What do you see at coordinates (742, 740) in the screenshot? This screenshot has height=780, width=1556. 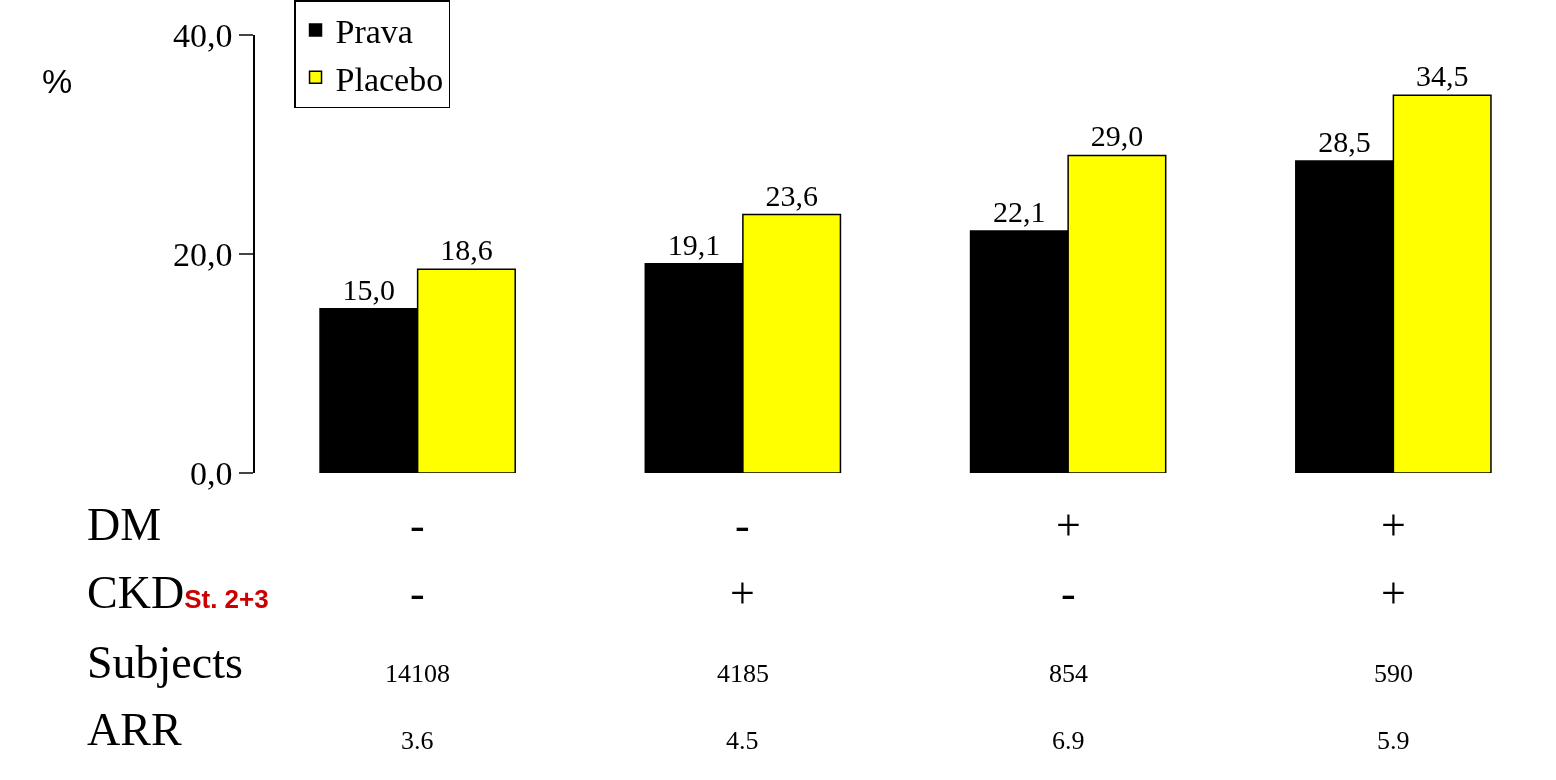 I see `text: 4.5` at bounding box center [742, 740].